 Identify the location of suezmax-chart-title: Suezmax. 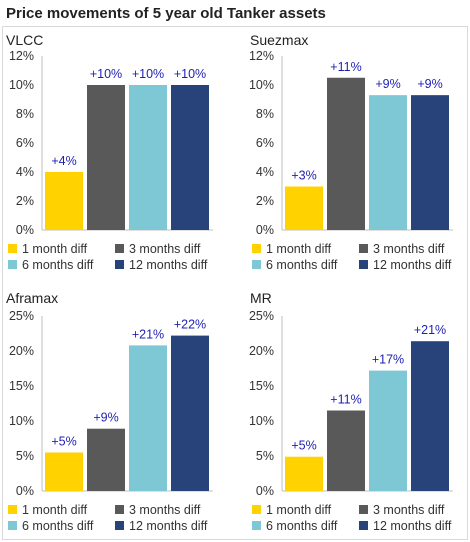
(279, 40).